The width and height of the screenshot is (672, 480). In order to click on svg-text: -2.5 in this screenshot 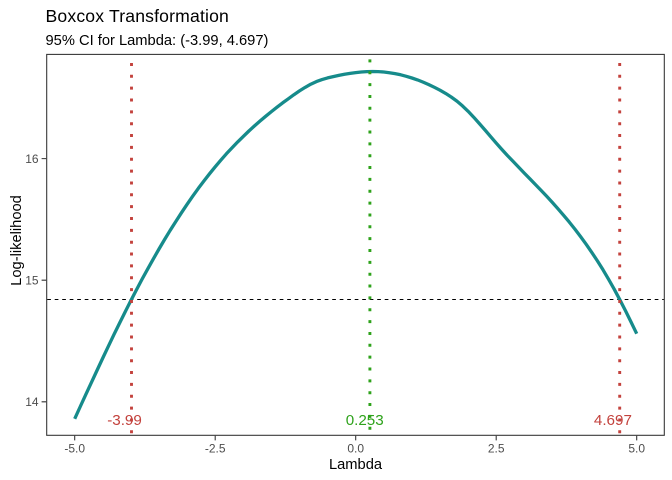, I will do `click(215, 448)`.